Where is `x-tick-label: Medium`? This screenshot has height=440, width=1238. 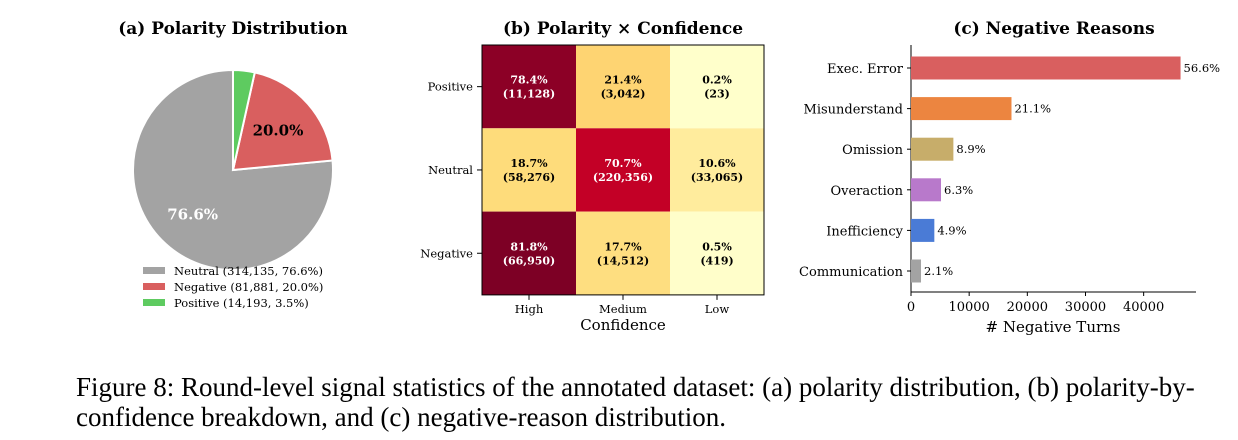 x-tick-label: Medium is located at coordinates (623, 309).